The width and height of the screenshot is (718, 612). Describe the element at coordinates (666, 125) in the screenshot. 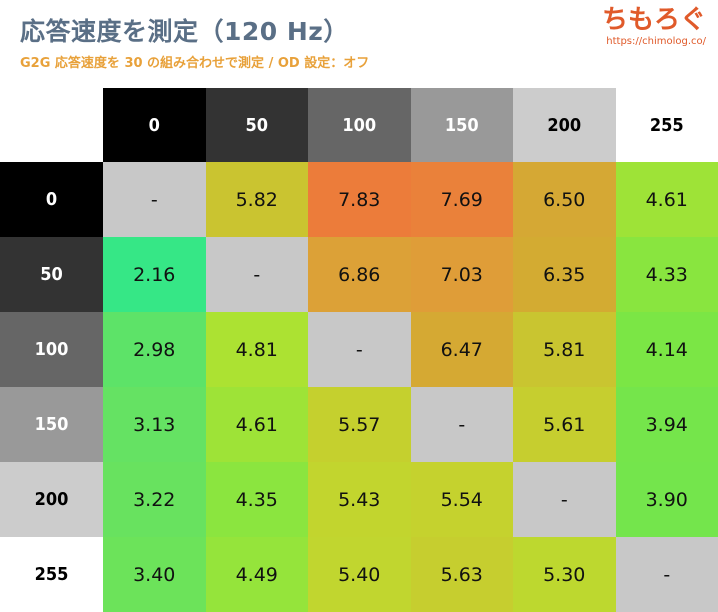

I see `column-header: 255` at that location.